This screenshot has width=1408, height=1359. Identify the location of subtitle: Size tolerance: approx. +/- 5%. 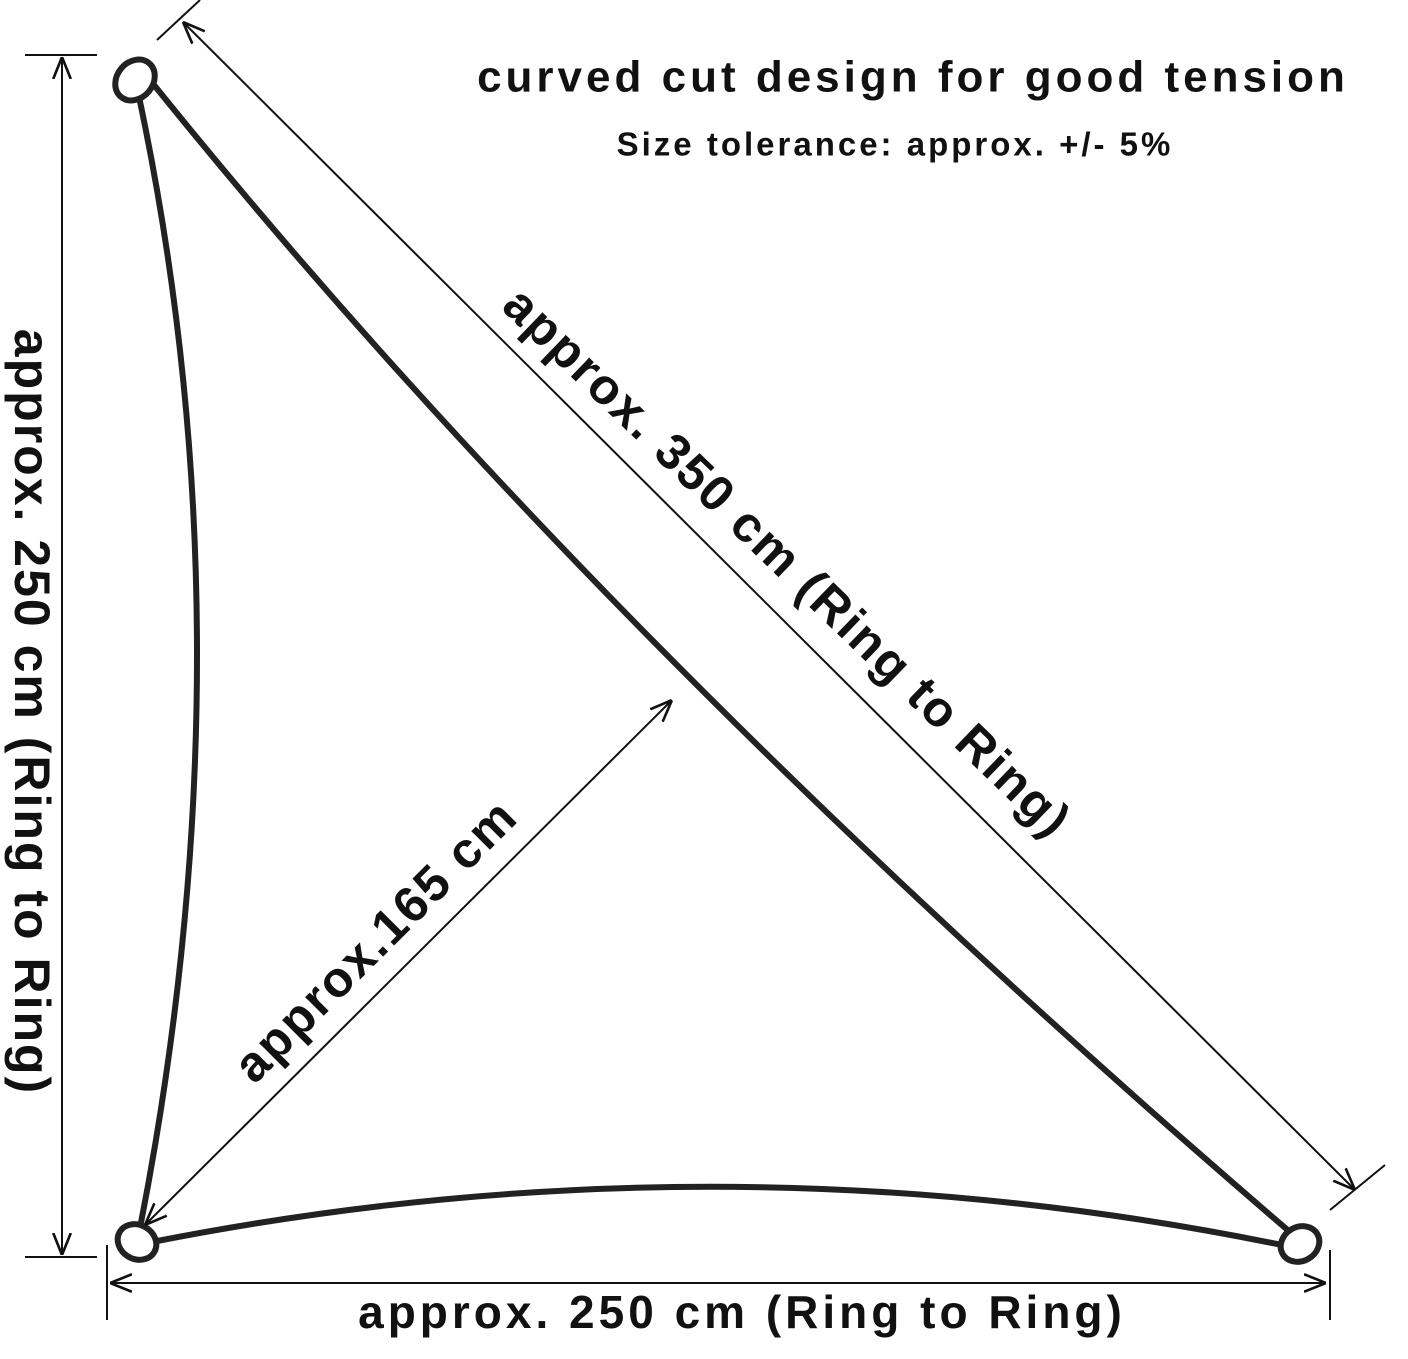
(895, 144).